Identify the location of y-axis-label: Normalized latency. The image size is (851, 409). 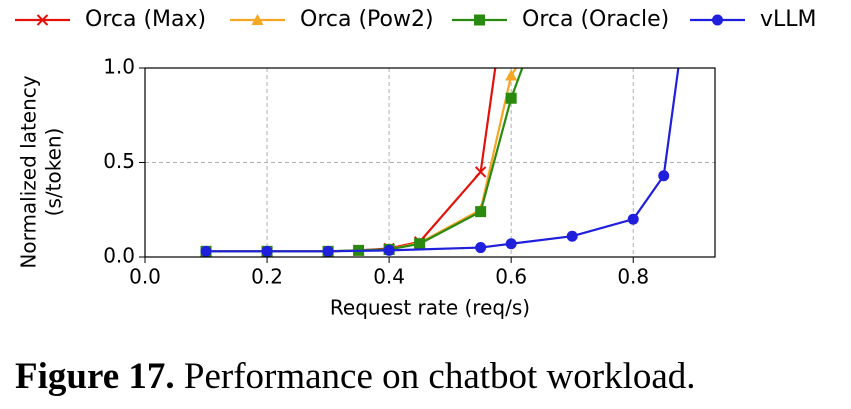
(29, 171).